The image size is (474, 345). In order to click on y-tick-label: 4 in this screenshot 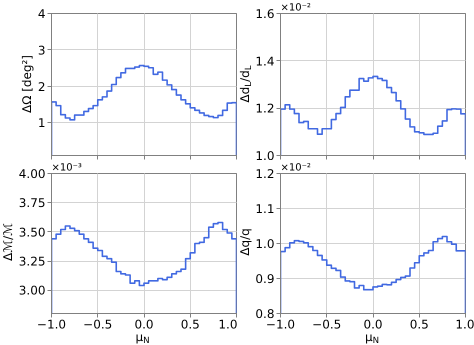, I will do `click(42, 14)`.